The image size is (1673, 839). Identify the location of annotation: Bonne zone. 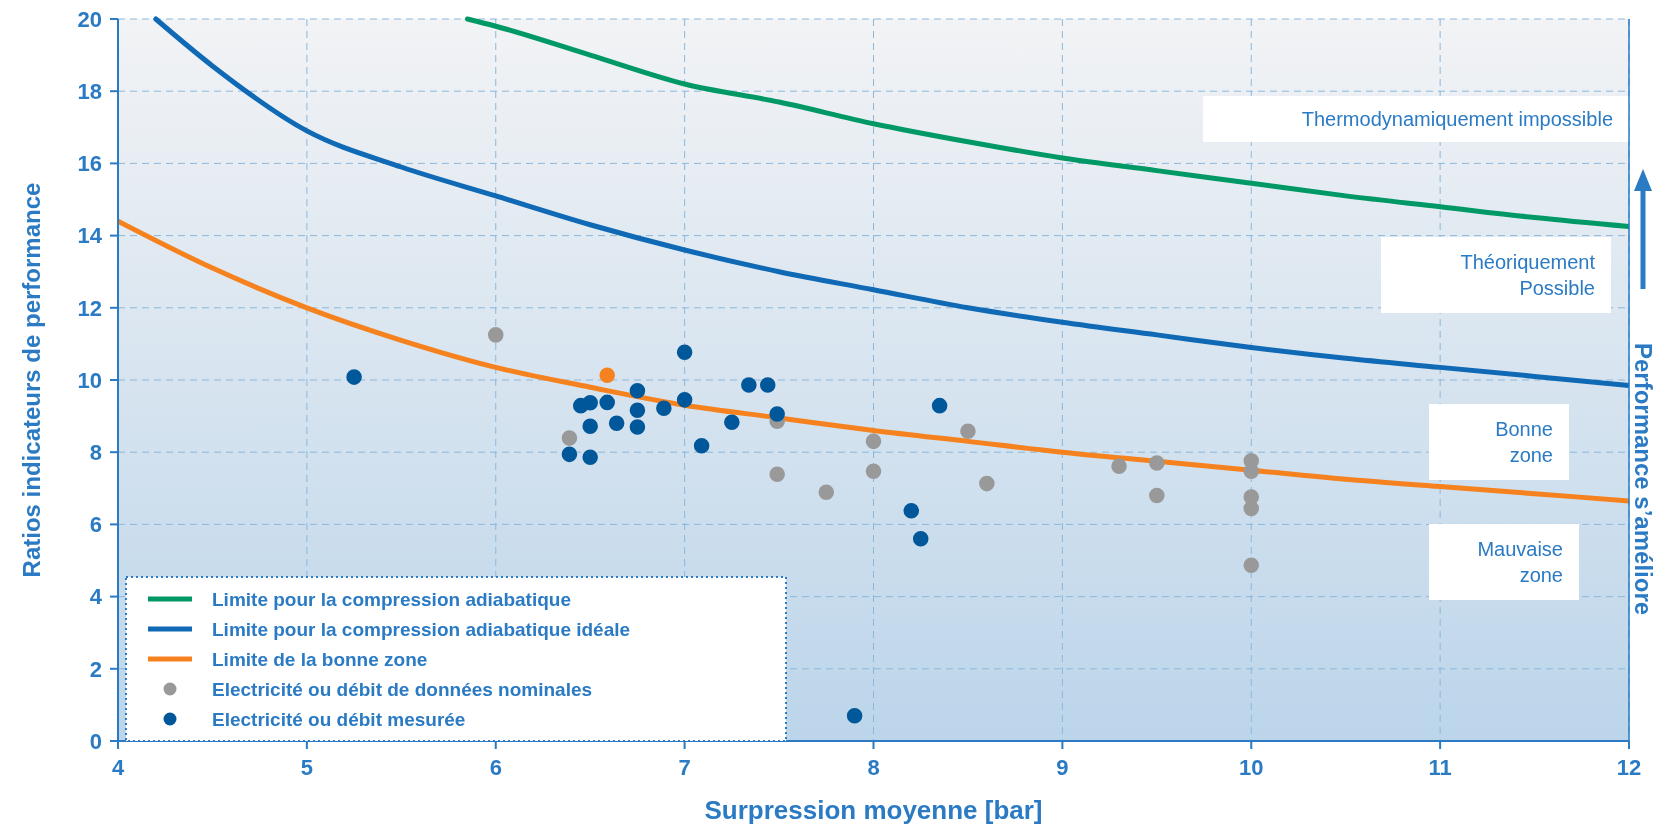
(1524, 442).